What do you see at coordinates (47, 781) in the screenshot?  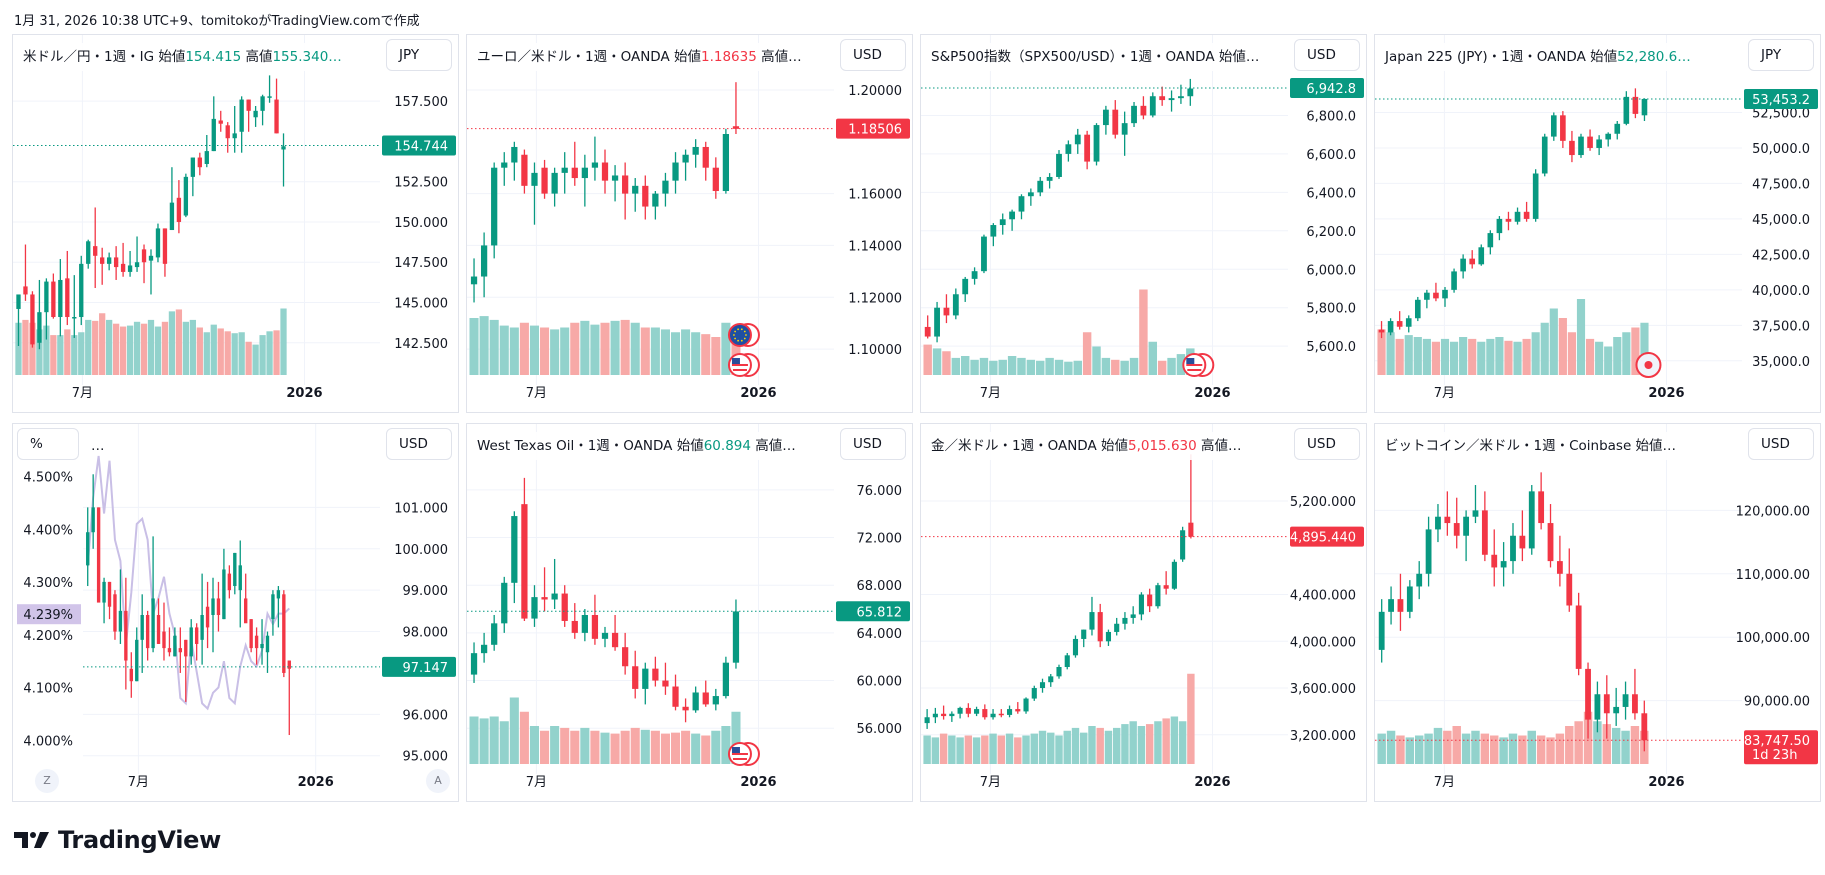 I see `zoom-reset-button: Z` at bounding box center [47, 781].